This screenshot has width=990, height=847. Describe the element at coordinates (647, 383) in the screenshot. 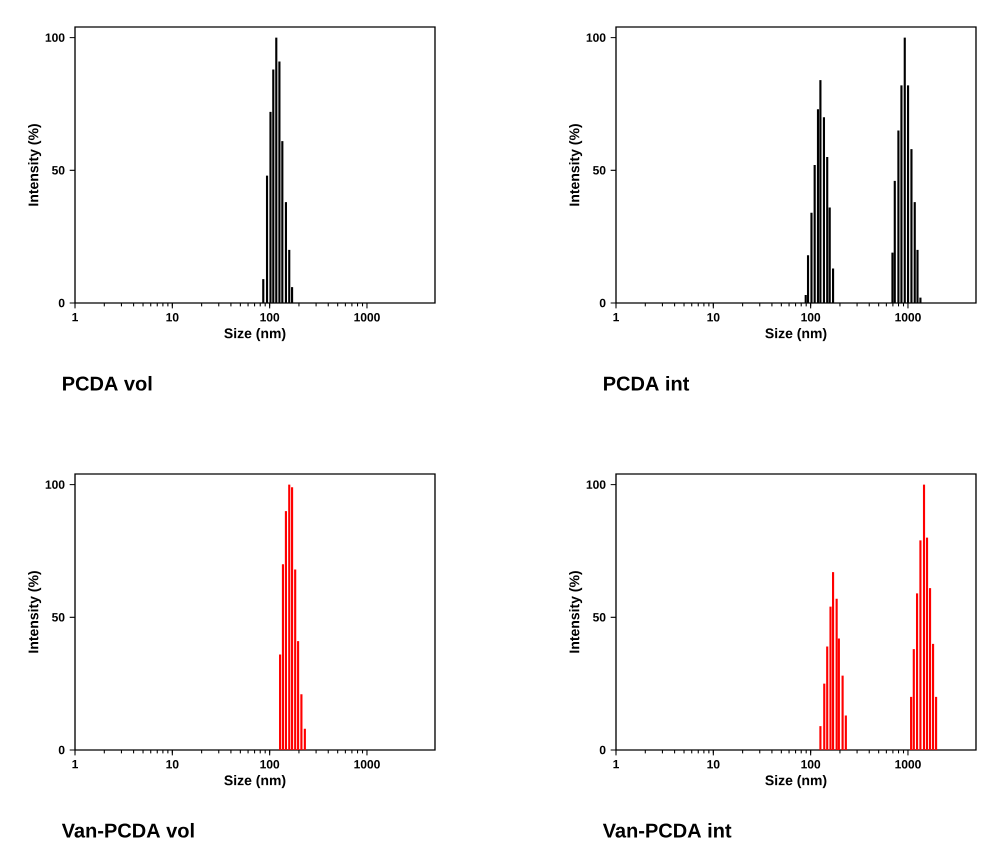

I see `text: PCDA int` at that location.